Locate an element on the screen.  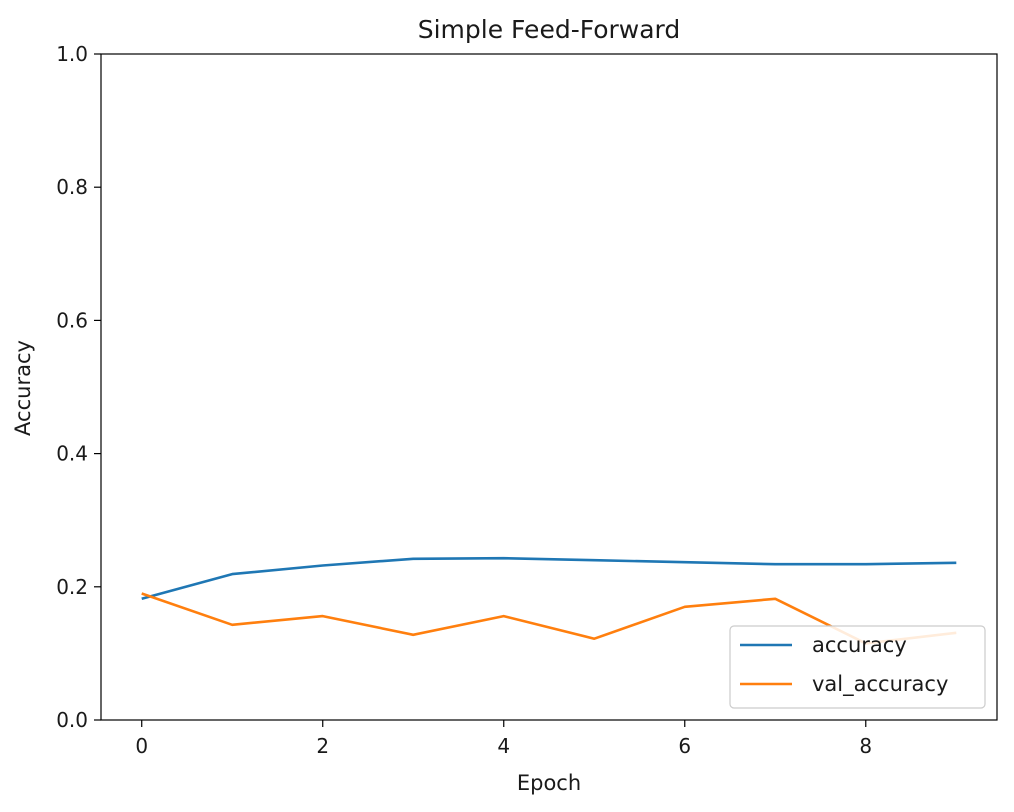
x-tick-label: 0 is located at coordinates (141, 746).